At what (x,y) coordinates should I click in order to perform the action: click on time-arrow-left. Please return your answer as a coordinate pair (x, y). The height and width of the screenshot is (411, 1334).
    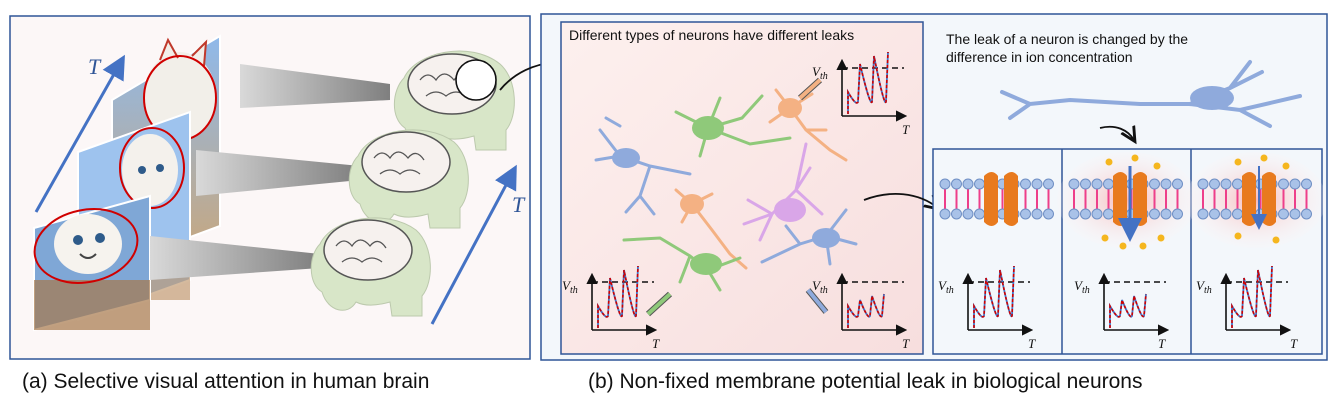
    Looking at the image, I should click on (79, 133).